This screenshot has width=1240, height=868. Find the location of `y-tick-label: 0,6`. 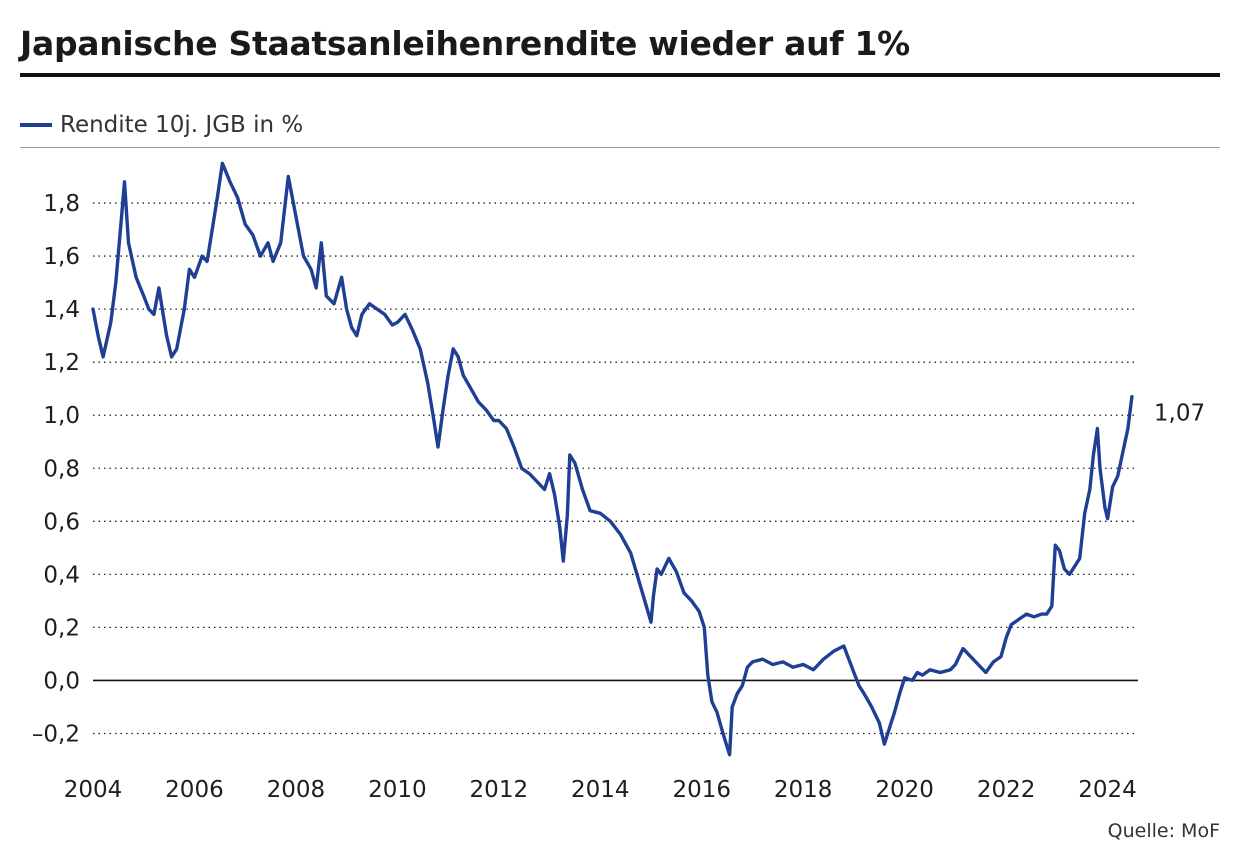

y-tick-label: 0,6 is located at coordinates (61, 522).